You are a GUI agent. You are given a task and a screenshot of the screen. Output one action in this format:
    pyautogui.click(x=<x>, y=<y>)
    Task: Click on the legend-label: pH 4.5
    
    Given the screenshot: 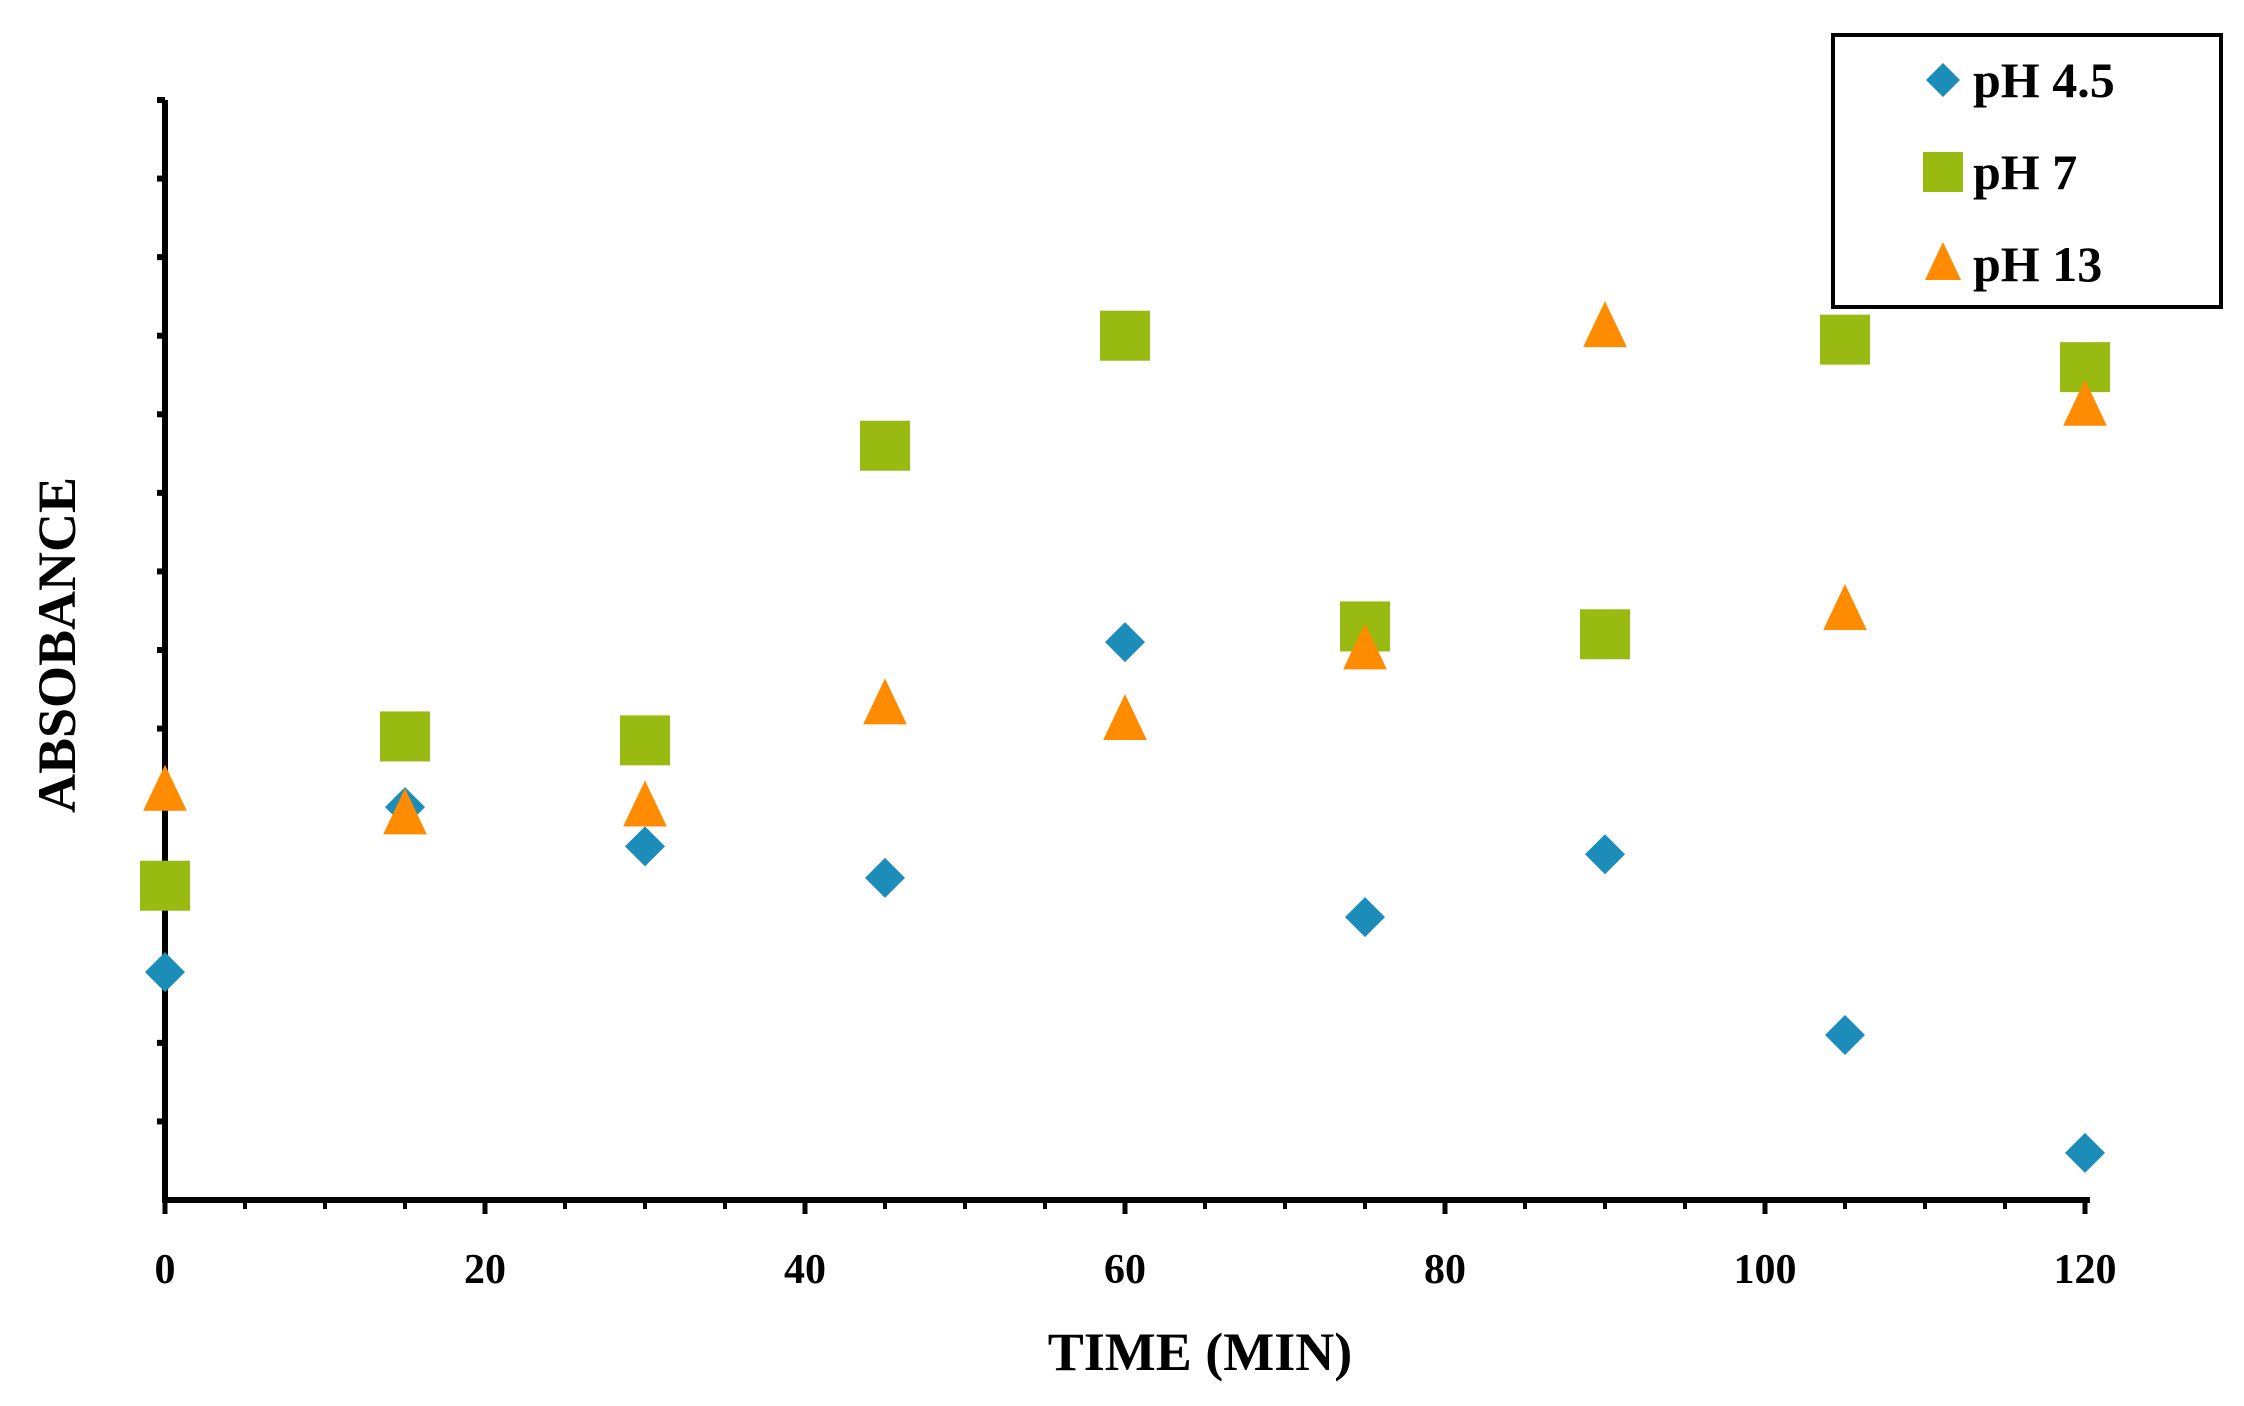 What is the action you would take?
    pyautogui.click(x=2044, y=80)
    